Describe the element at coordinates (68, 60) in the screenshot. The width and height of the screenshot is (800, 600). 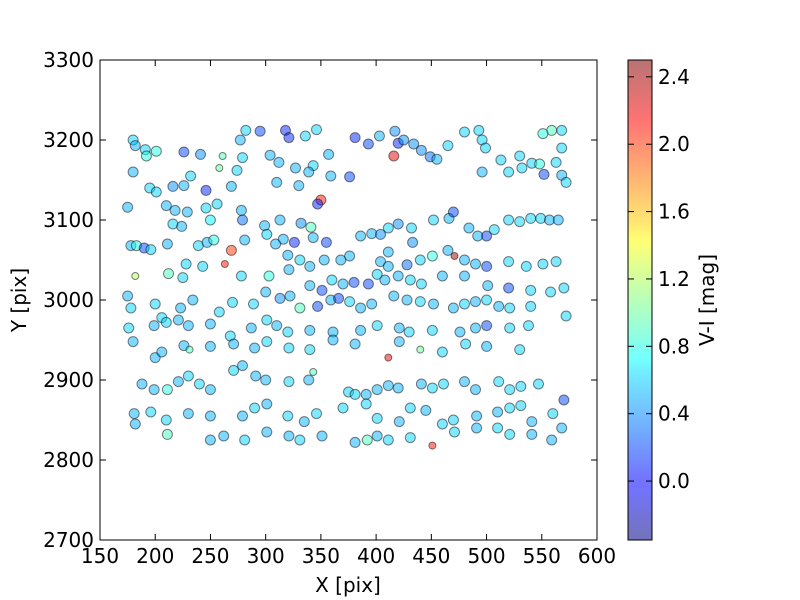
I see `y-tick-label: 3300` at that location.